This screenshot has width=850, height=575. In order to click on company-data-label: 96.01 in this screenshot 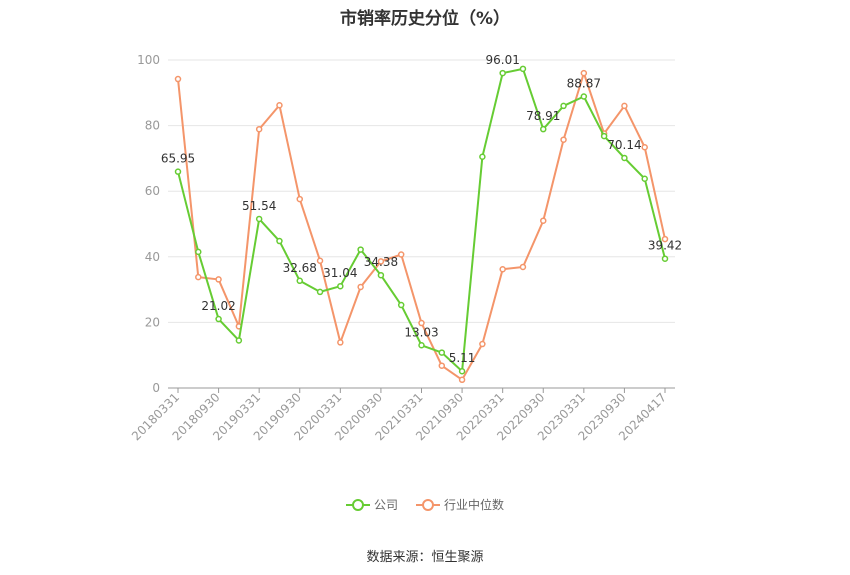, I will do `click(502, 60)`.